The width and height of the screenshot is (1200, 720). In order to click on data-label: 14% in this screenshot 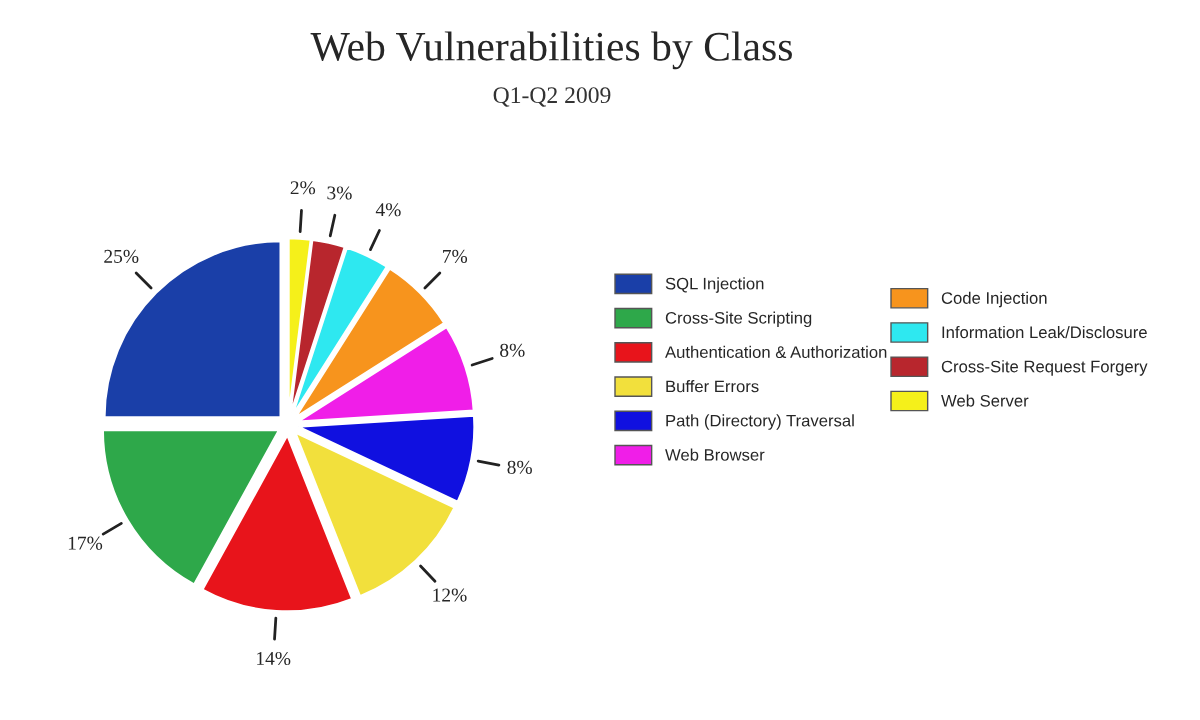, I will do `click(274, 658)`.